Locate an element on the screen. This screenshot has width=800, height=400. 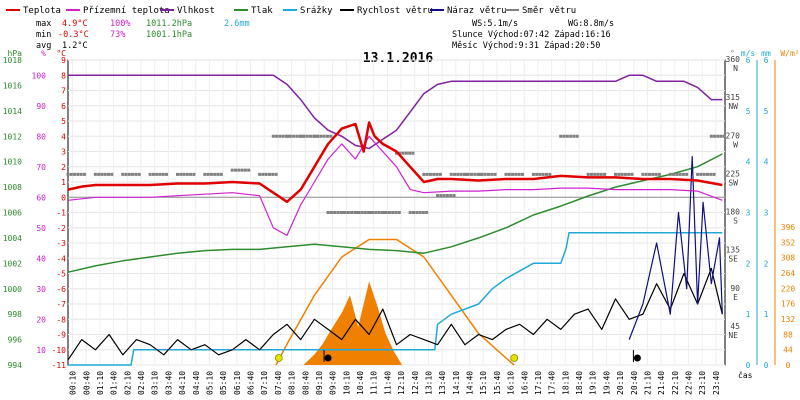
hpa-axis-tick-5: 1008 is located at coordinates (12, 187).